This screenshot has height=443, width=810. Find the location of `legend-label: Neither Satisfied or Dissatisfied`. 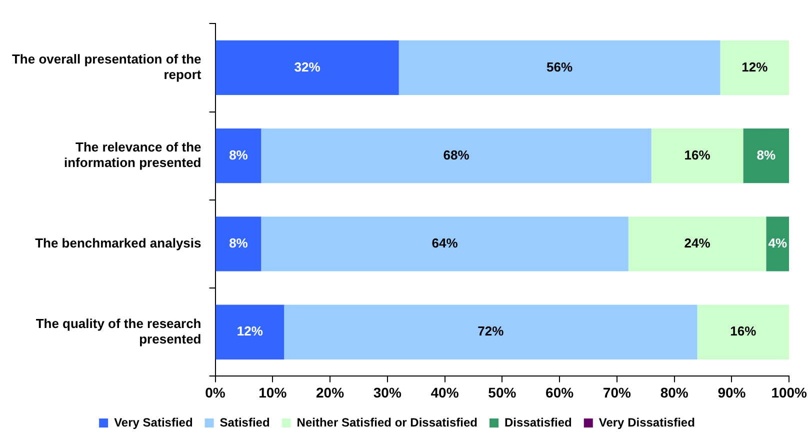

legend-label: Neither Satisfied or Dissatisfied is located at coordinates (387, 422).